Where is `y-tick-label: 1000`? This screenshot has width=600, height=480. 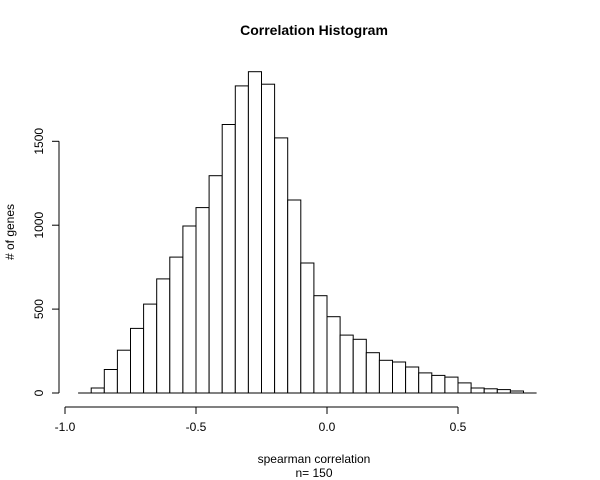 y-tick-label: 1000 is located at coordinates (39, 225).